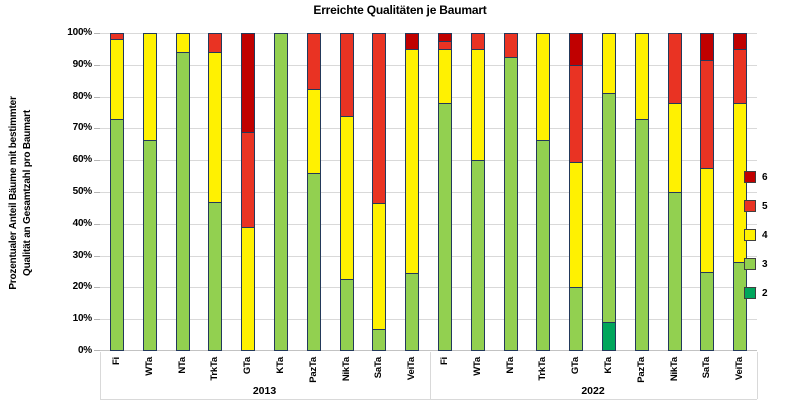 This screenshot has height=411, width=800. Describe the element at coordinates (576, 192) in the screenshot. I see `bar-GTa` at that location.